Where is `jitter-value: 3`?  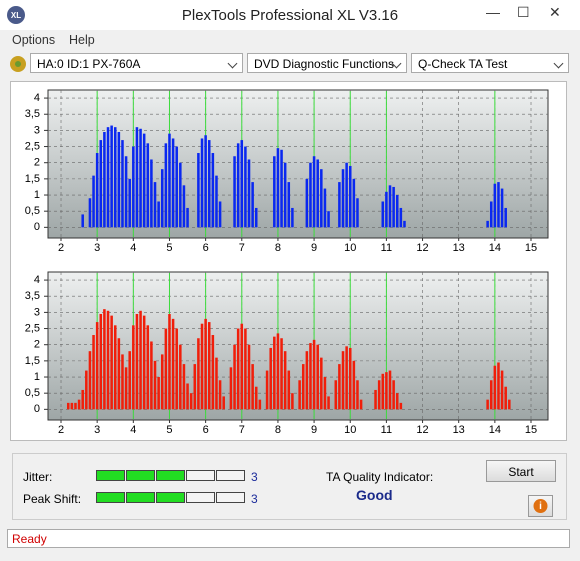 jitter-value: 3 is located at coordinates (254, 477).